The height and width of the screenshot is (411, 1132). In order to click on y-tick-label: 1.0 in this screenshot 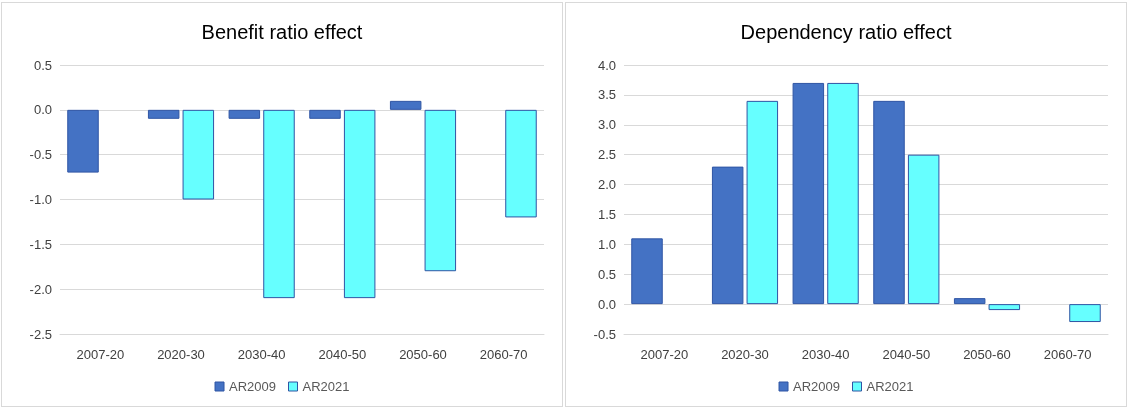, I will do `click(606, 244)`.